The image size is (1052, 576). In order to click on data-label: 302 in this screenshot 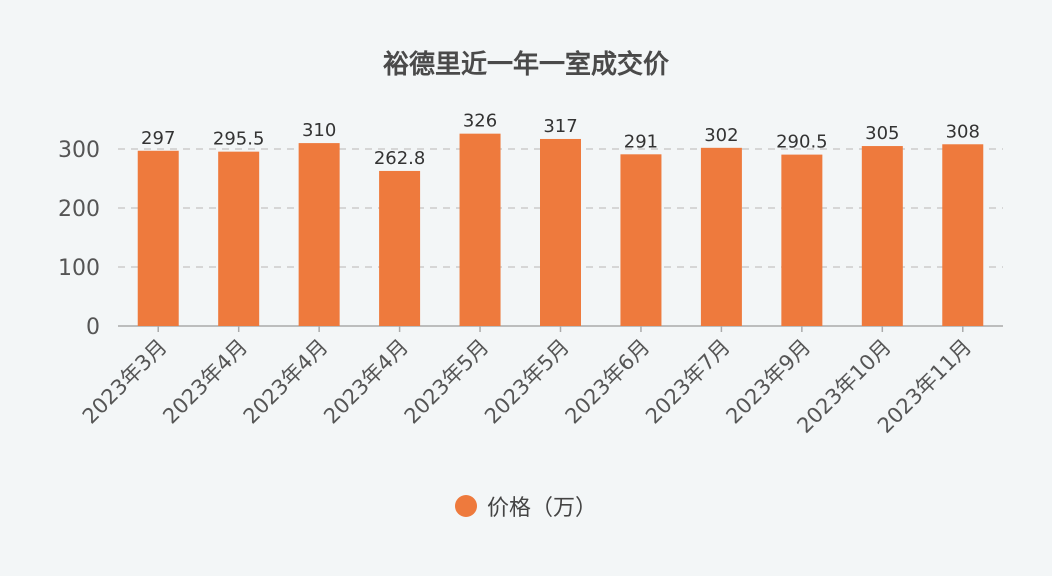, I will do `click(721, 135)`.